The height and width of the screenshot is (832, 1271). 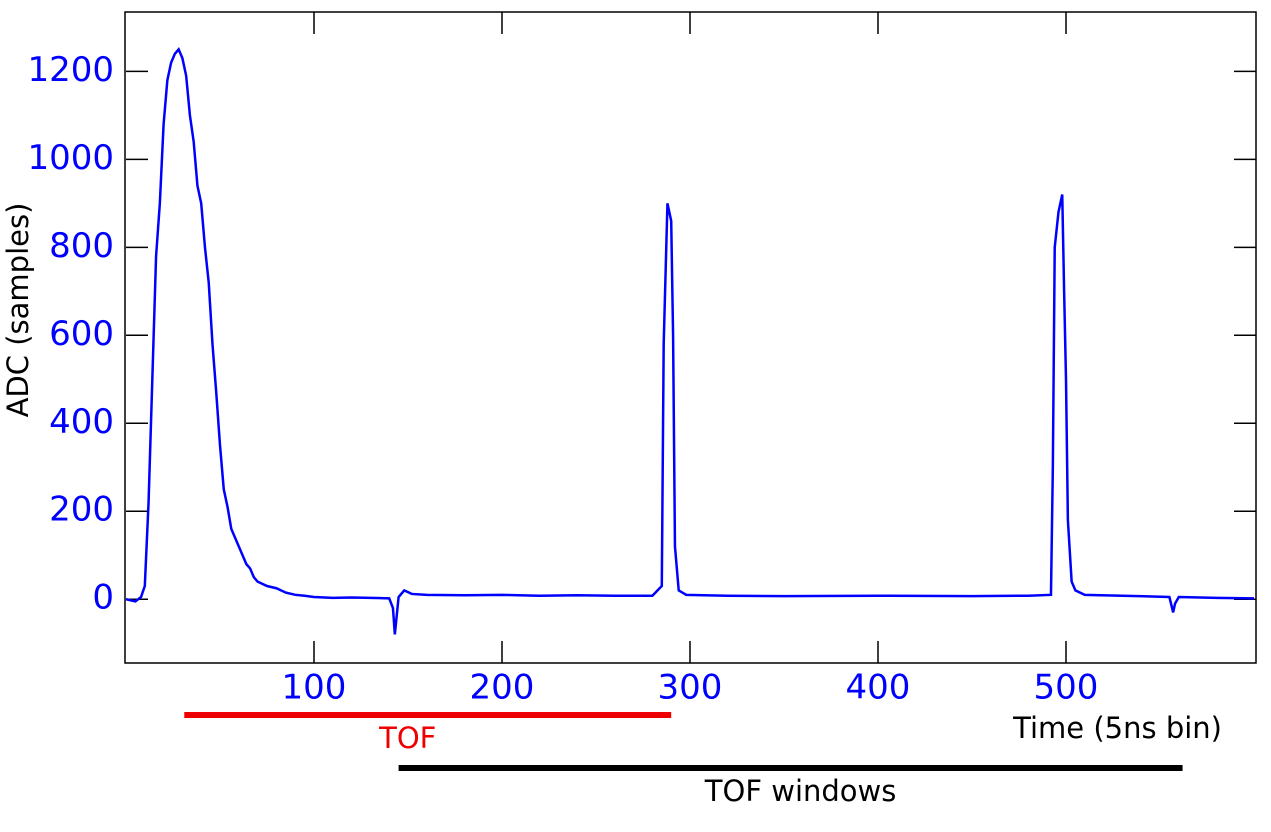 I want to click on annotation-label: TOF, so click(x=407, y=738).